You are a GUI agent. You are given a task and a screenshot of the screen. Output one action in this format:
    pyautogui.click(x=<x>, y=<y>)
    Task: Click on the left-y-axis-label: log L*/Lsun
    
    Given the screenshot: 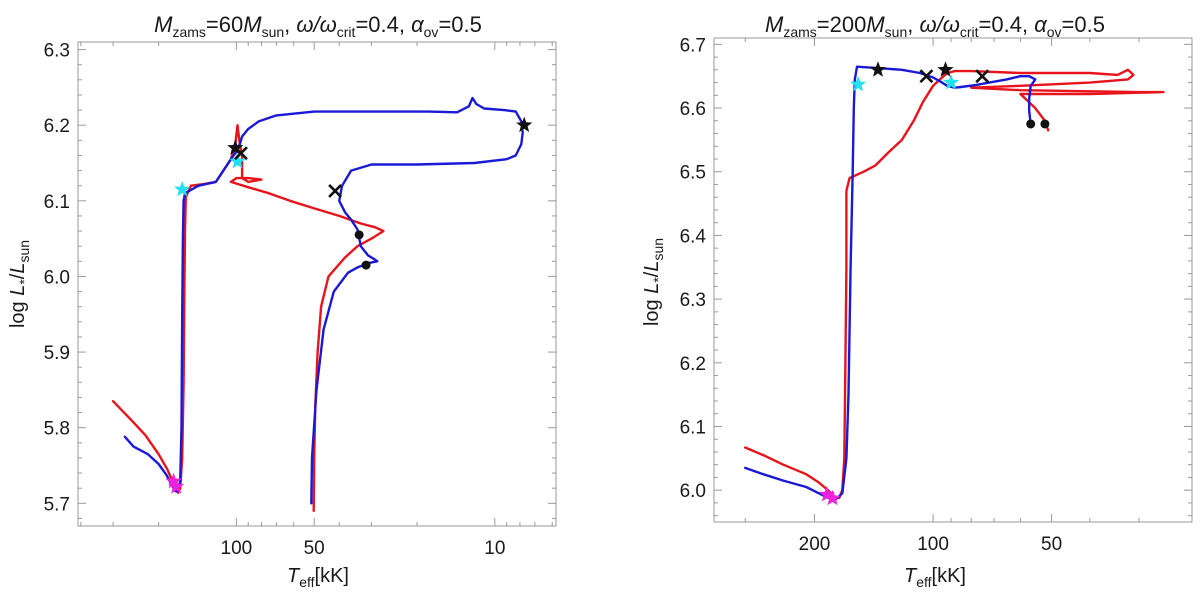 What is the action you would take?
    pyautogui.click(x=19, y=284)
    